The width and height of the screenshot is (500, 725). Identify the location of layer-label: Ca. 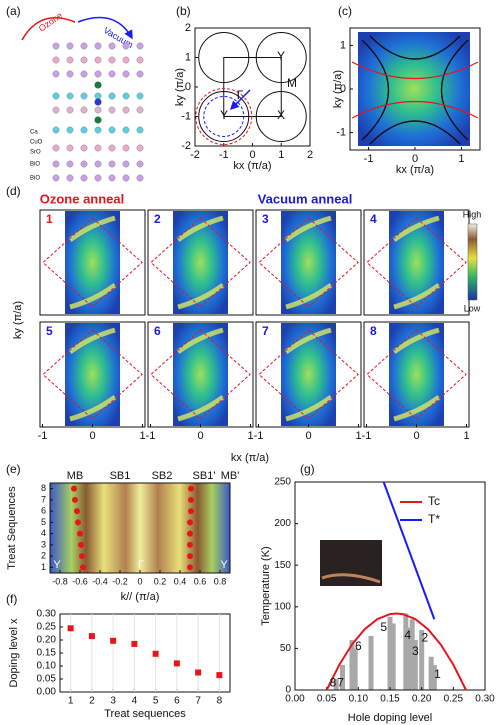
(34, 133).